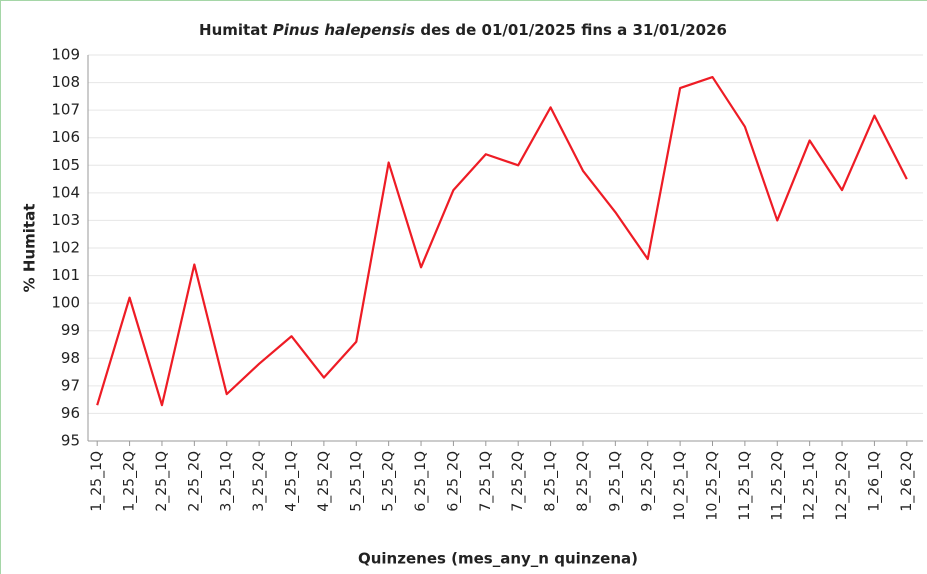 The image size is (927, 574). I want to click on x-tick-label: 2_25_2Q, so click(194, 481).